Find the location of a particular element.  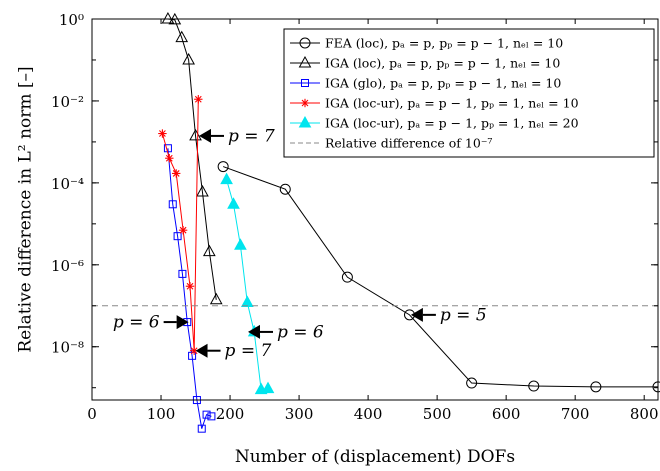

legend-entry: Relative difference of 10⁻⁷ is located at coordinates (391, 143).